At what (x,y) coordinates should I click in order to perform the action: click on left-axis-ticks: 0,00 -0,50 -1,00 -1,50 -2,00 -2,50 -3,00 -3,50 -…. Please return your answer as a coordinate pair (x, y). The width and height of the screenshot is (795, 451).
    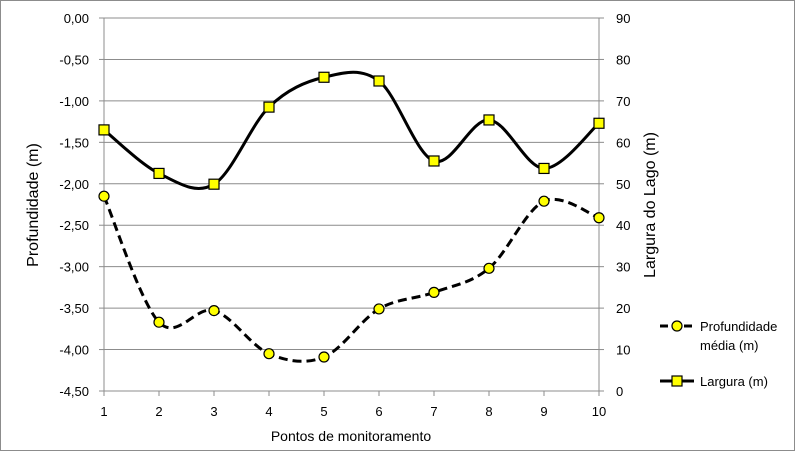
    Looking at the image, I should click on (81, 205).